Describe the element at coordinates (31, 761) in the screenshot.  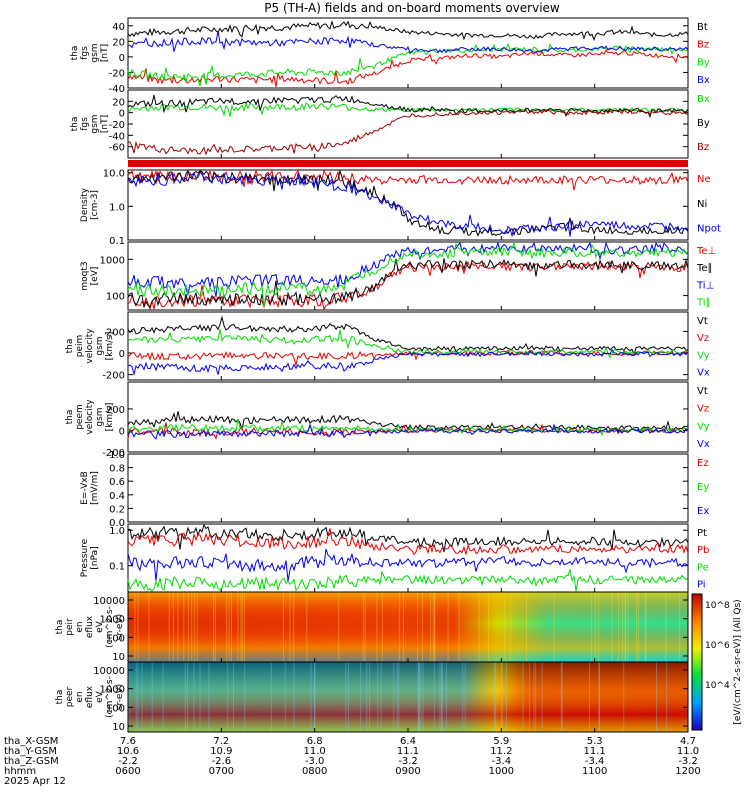
I see `footer-row-label: tha_Z-GSM` at that location.